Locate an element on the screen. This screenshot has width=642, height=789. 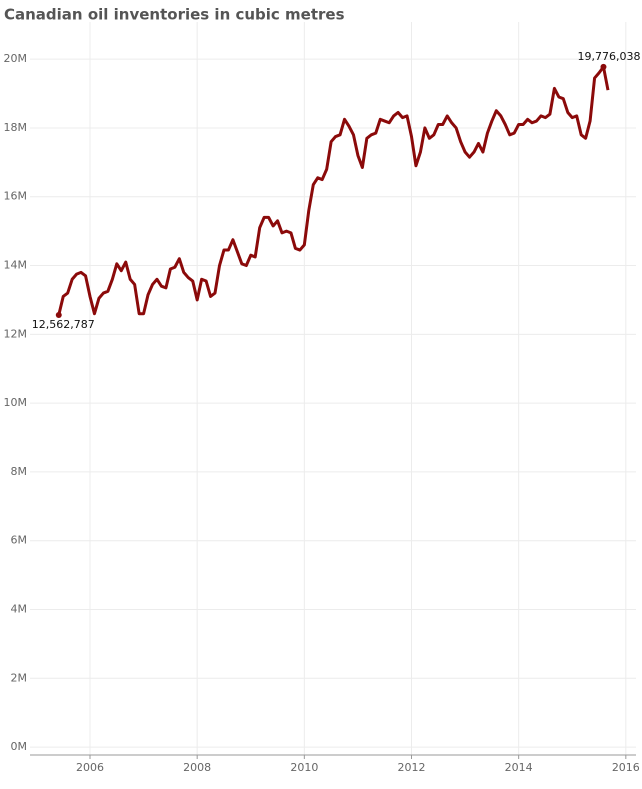
data-label: 19,776,038 is located at coordinates (608, 56).